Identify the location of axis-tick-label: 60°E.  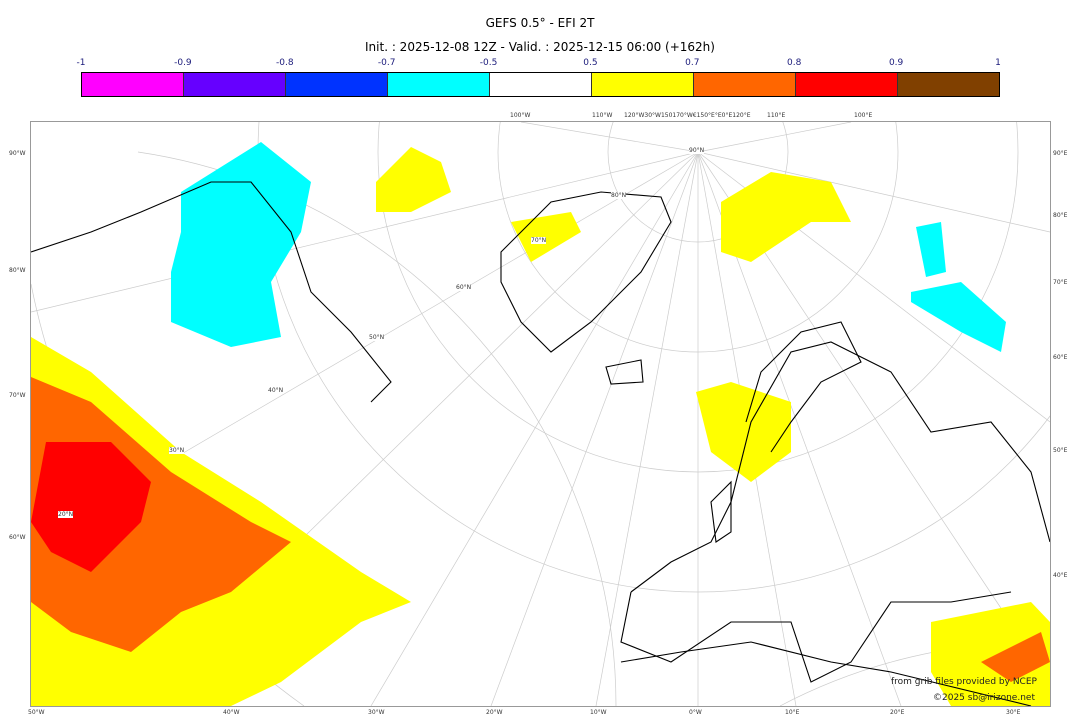
(1060, 357).